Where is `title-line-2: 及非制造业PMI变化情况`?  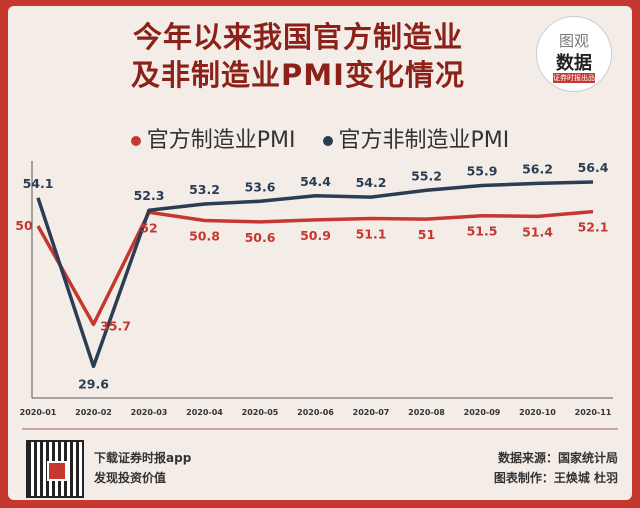
title-line-2: 及非制造业PMI变化情况 is located at coordinates (298, 75).